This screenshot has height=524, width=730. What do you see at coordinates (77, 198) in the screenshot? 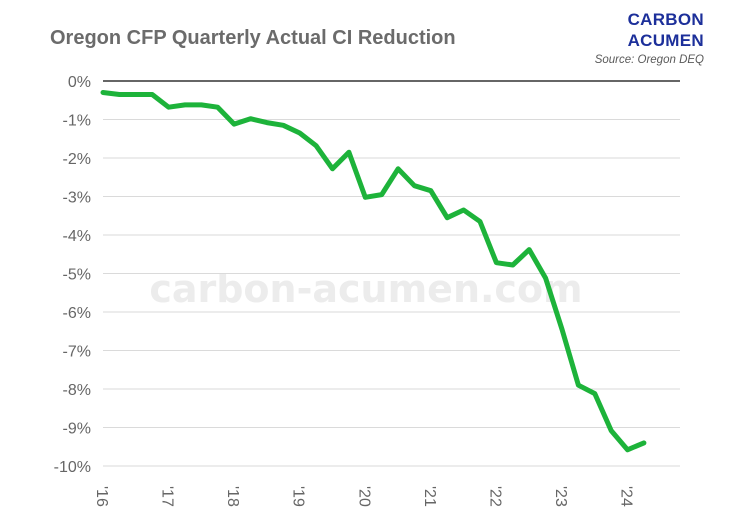
I see `y-tick-label: -3%` at bounding box center [77, 198].